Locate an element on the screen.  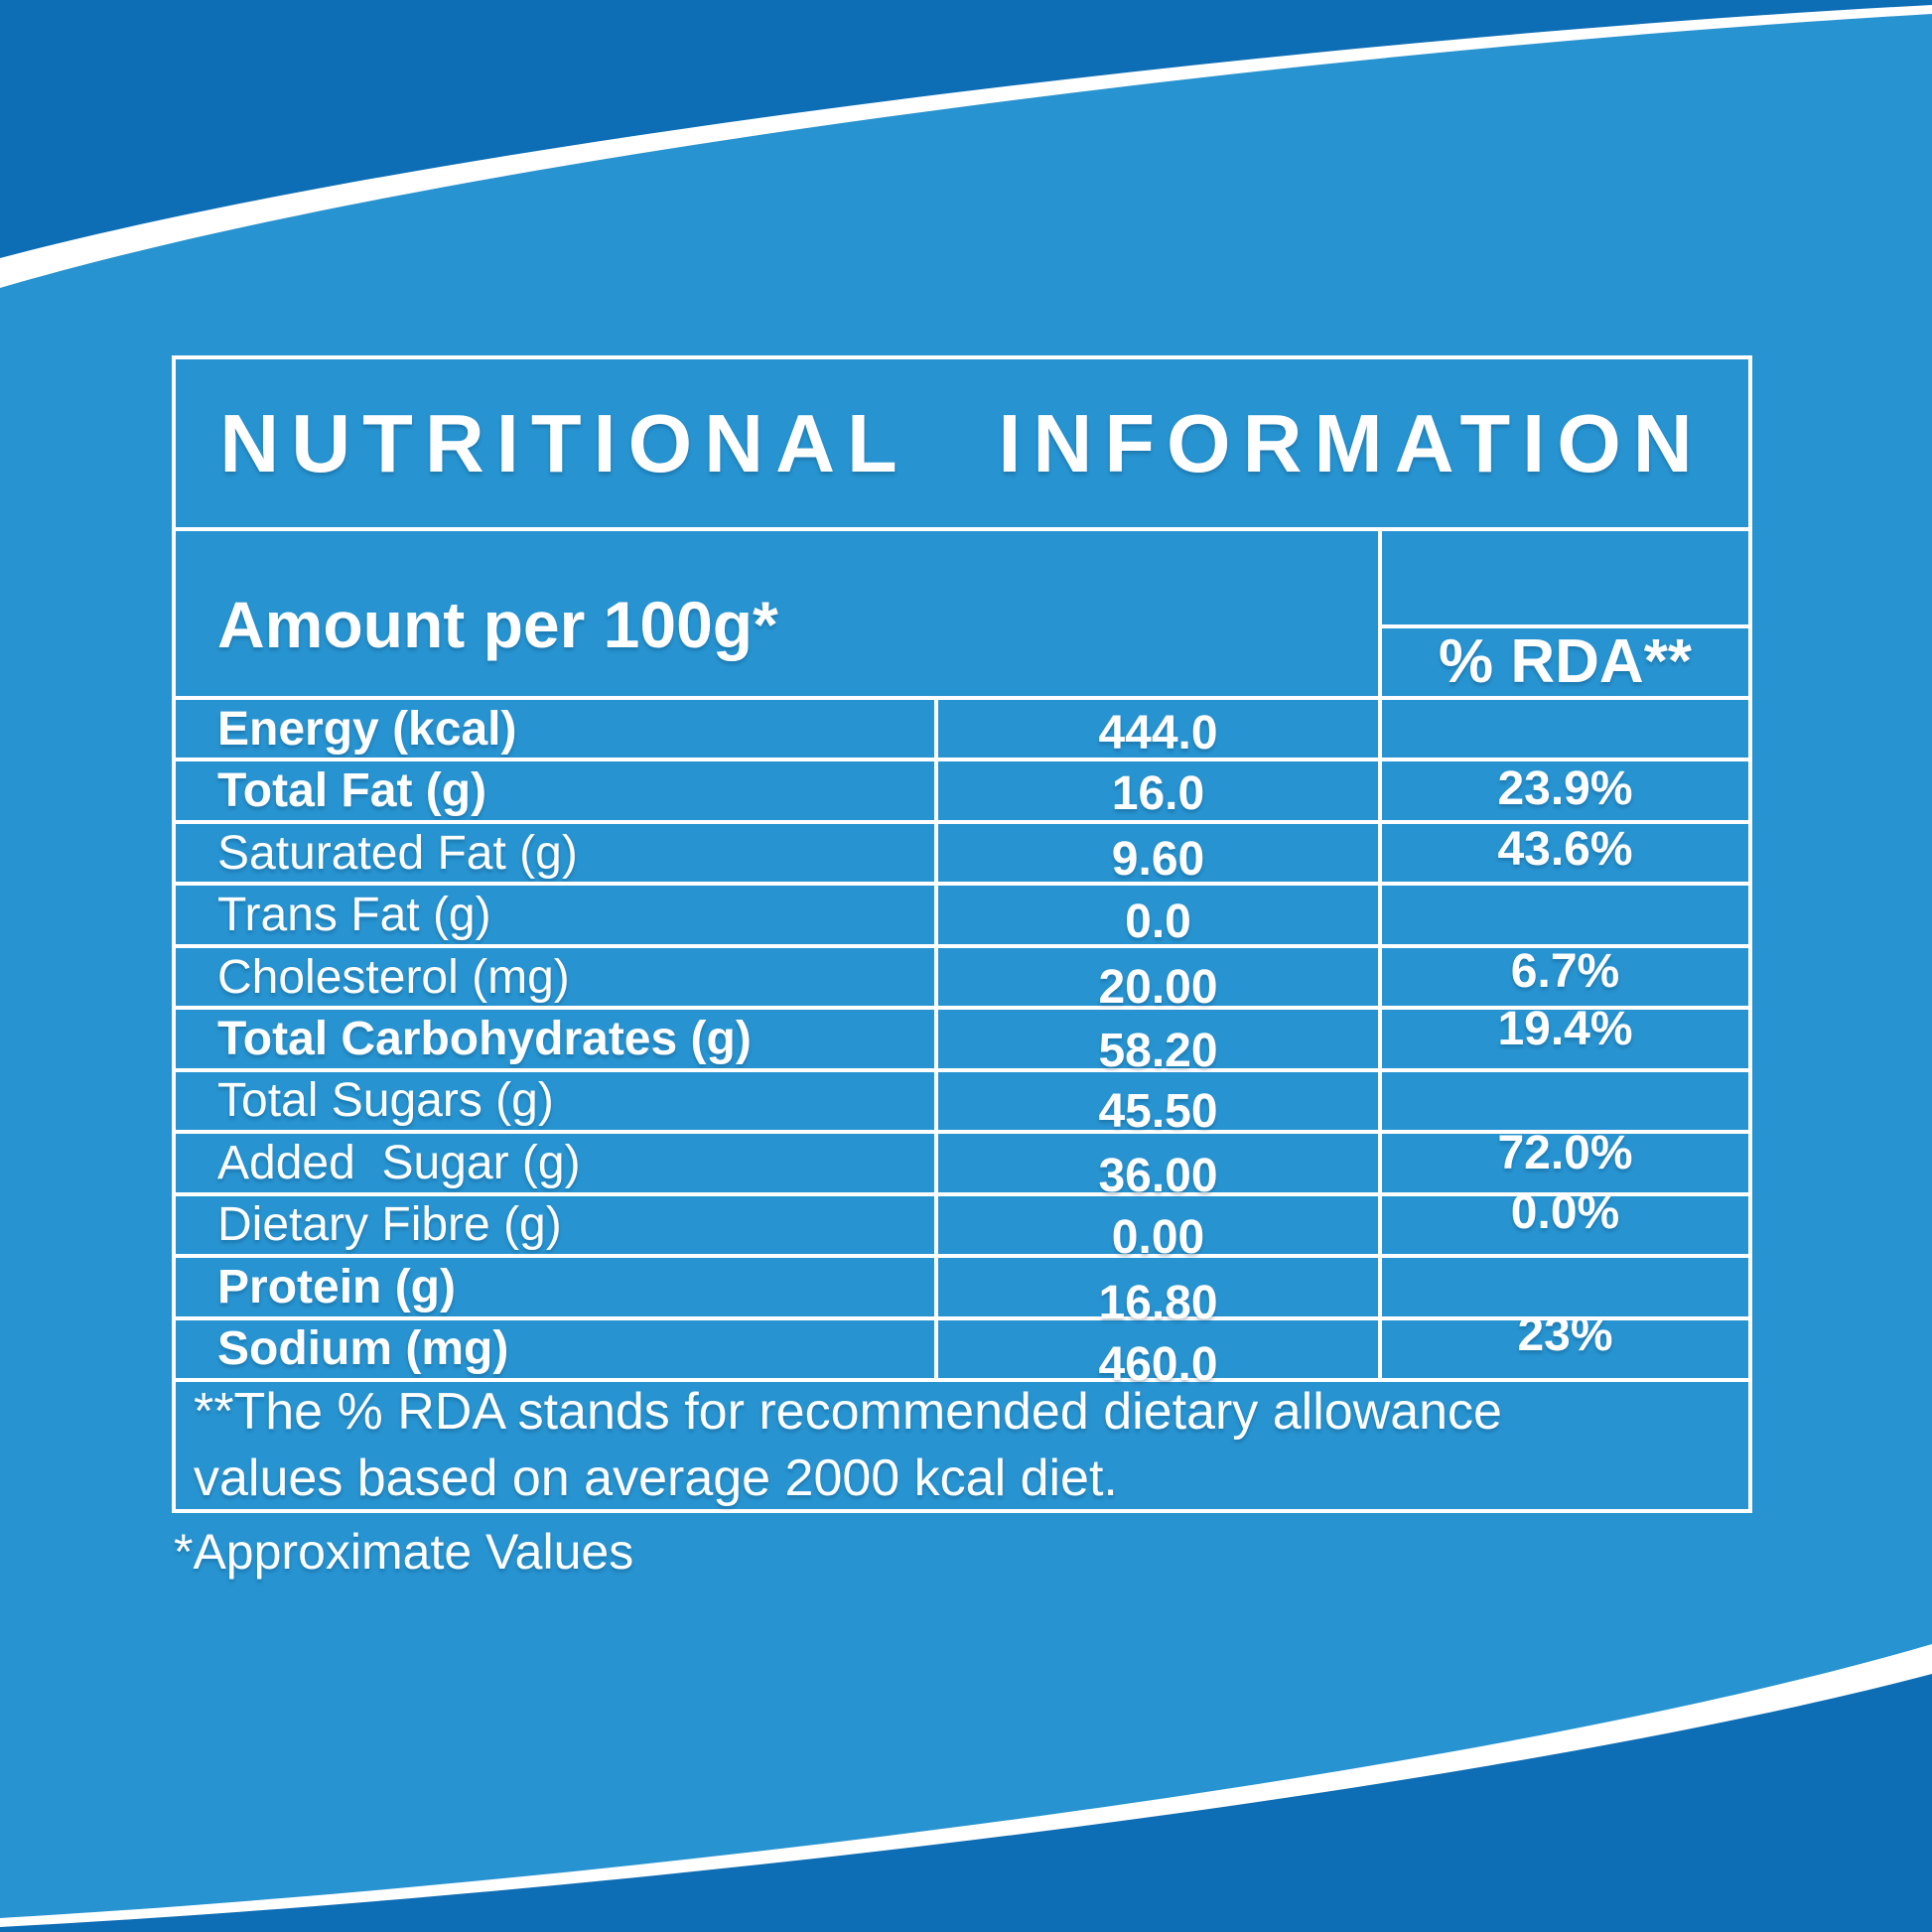
nutrient-rda-cell: 19.4% is located at coordinates (1563, 1035).